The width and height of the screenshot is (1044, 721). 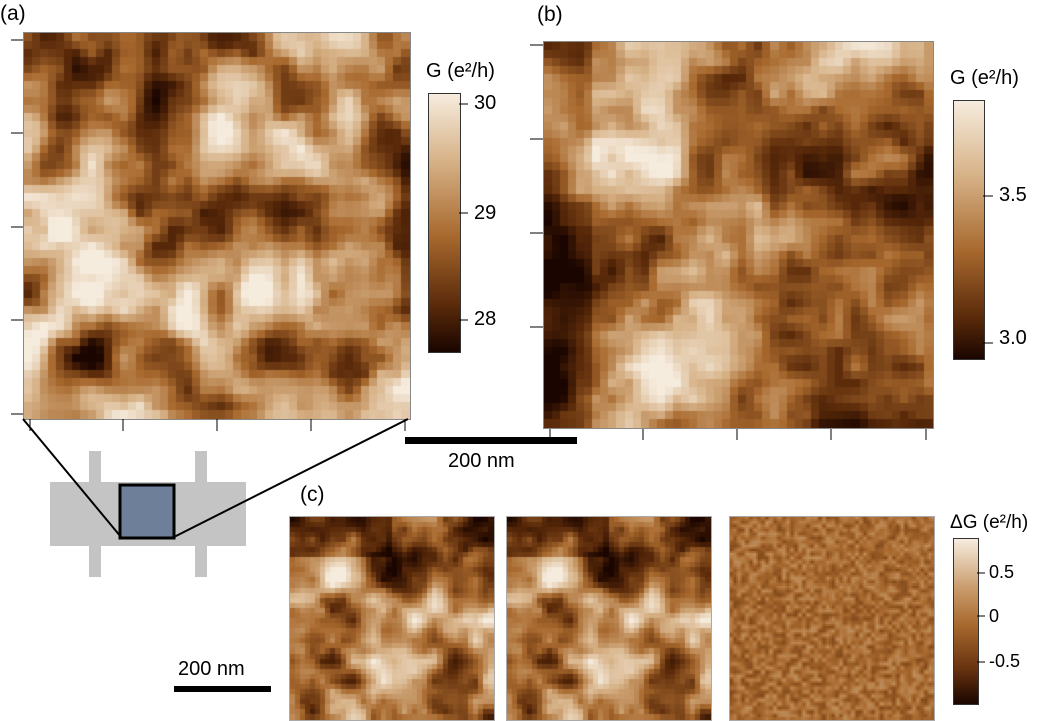 I want to click on colorbar-c-title: ΔG (e²/h), so click(x=989, y=522).